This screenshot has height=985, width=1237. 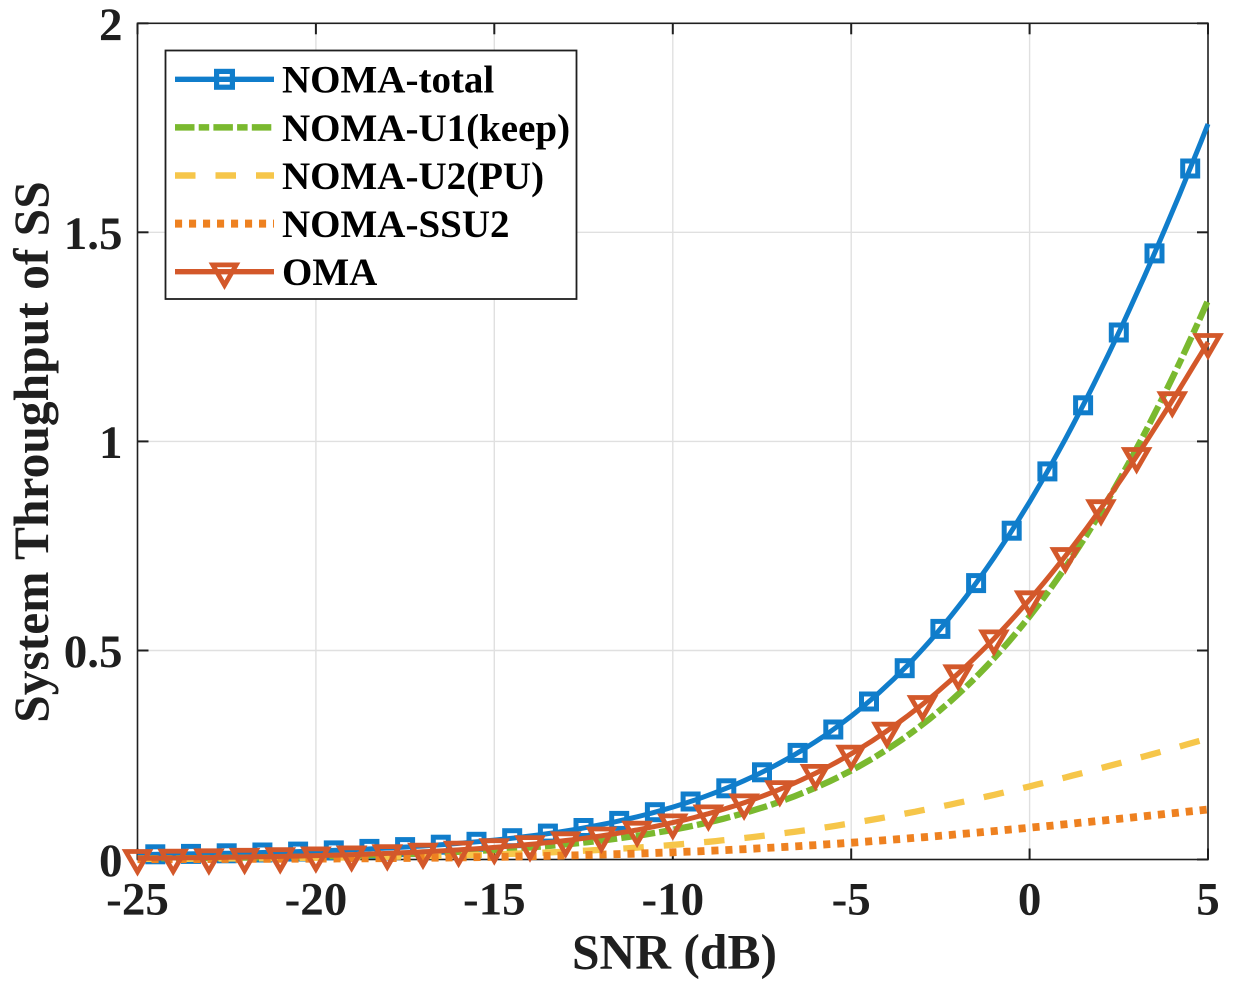 What do you see at coordinates (426, 128) in the screenshot?
I see `svg-text: NOMA-U1(keep)` at bounding box center [426, 128].